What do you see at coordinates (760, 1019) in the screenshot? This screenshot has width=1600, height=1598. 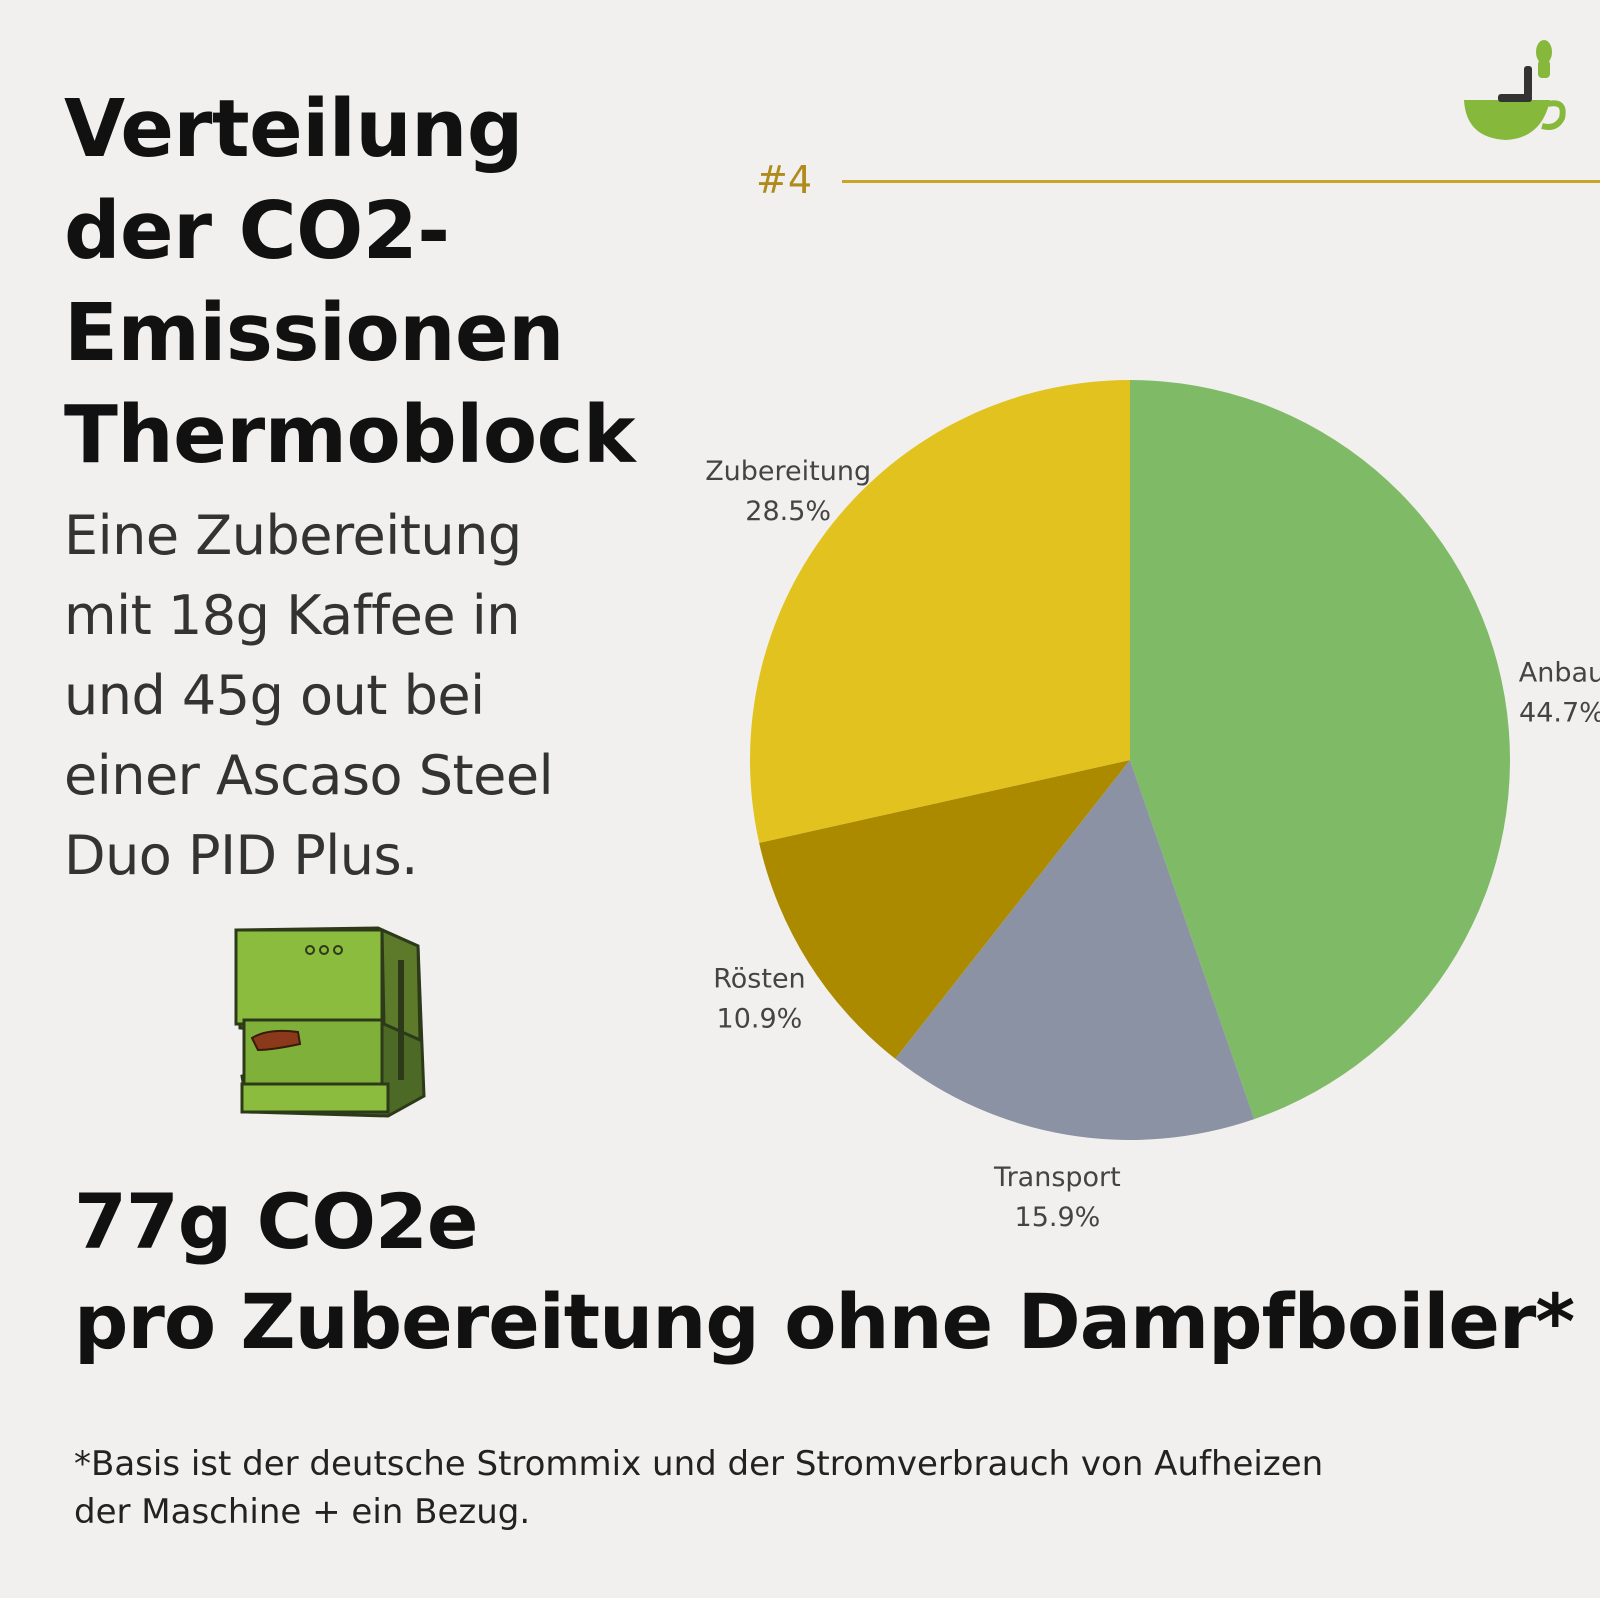 I see `slice-value-label: 10.9%` at bounding box center [760, 1019].